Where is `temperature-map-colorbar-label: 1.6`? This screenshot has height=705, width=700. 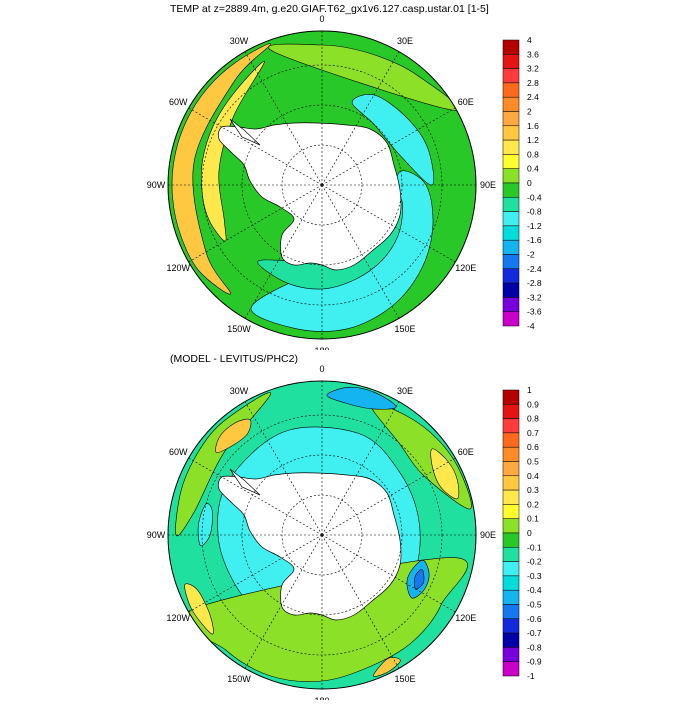
temperature-map-colorbar-label: 1.6 is located at coordinates (533, 126).